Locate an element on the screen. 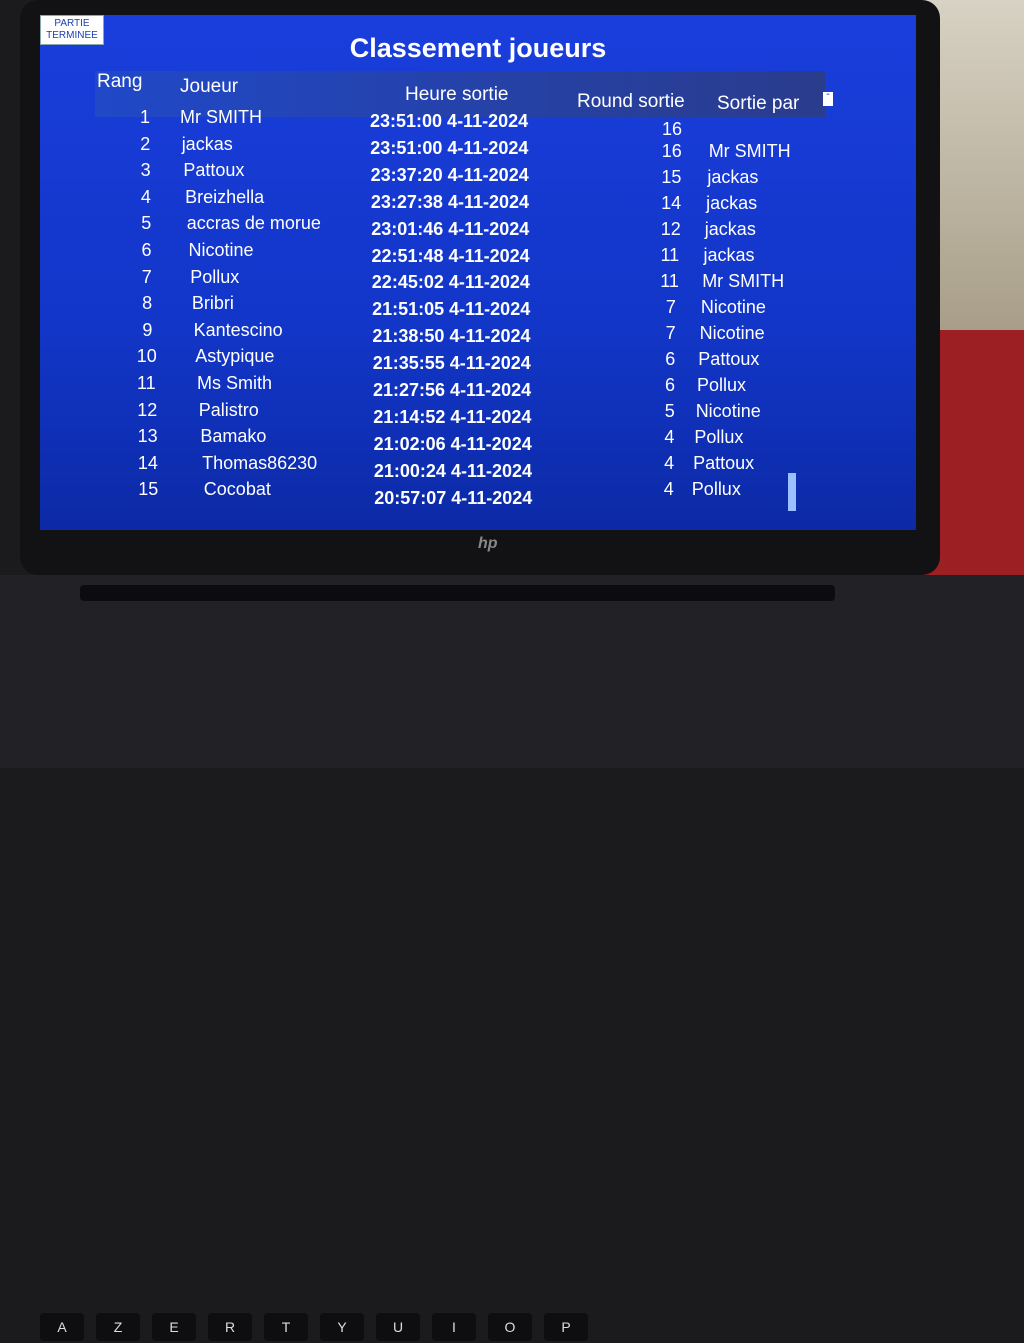 This screenshot has height=1343, width=1024. key: P is located at coordinates (566, 1327).